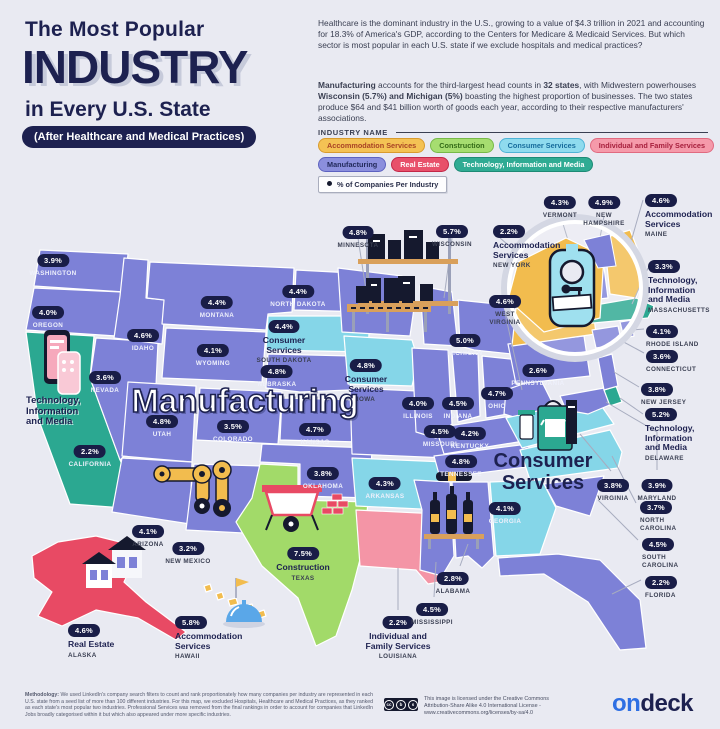 Image resolution: width=720 pixels, height=729 pixels. Describe the element at coordinates (458, 407) in the screenshot. I see `state-label-IN: 4.5% INDIANA` at that location.